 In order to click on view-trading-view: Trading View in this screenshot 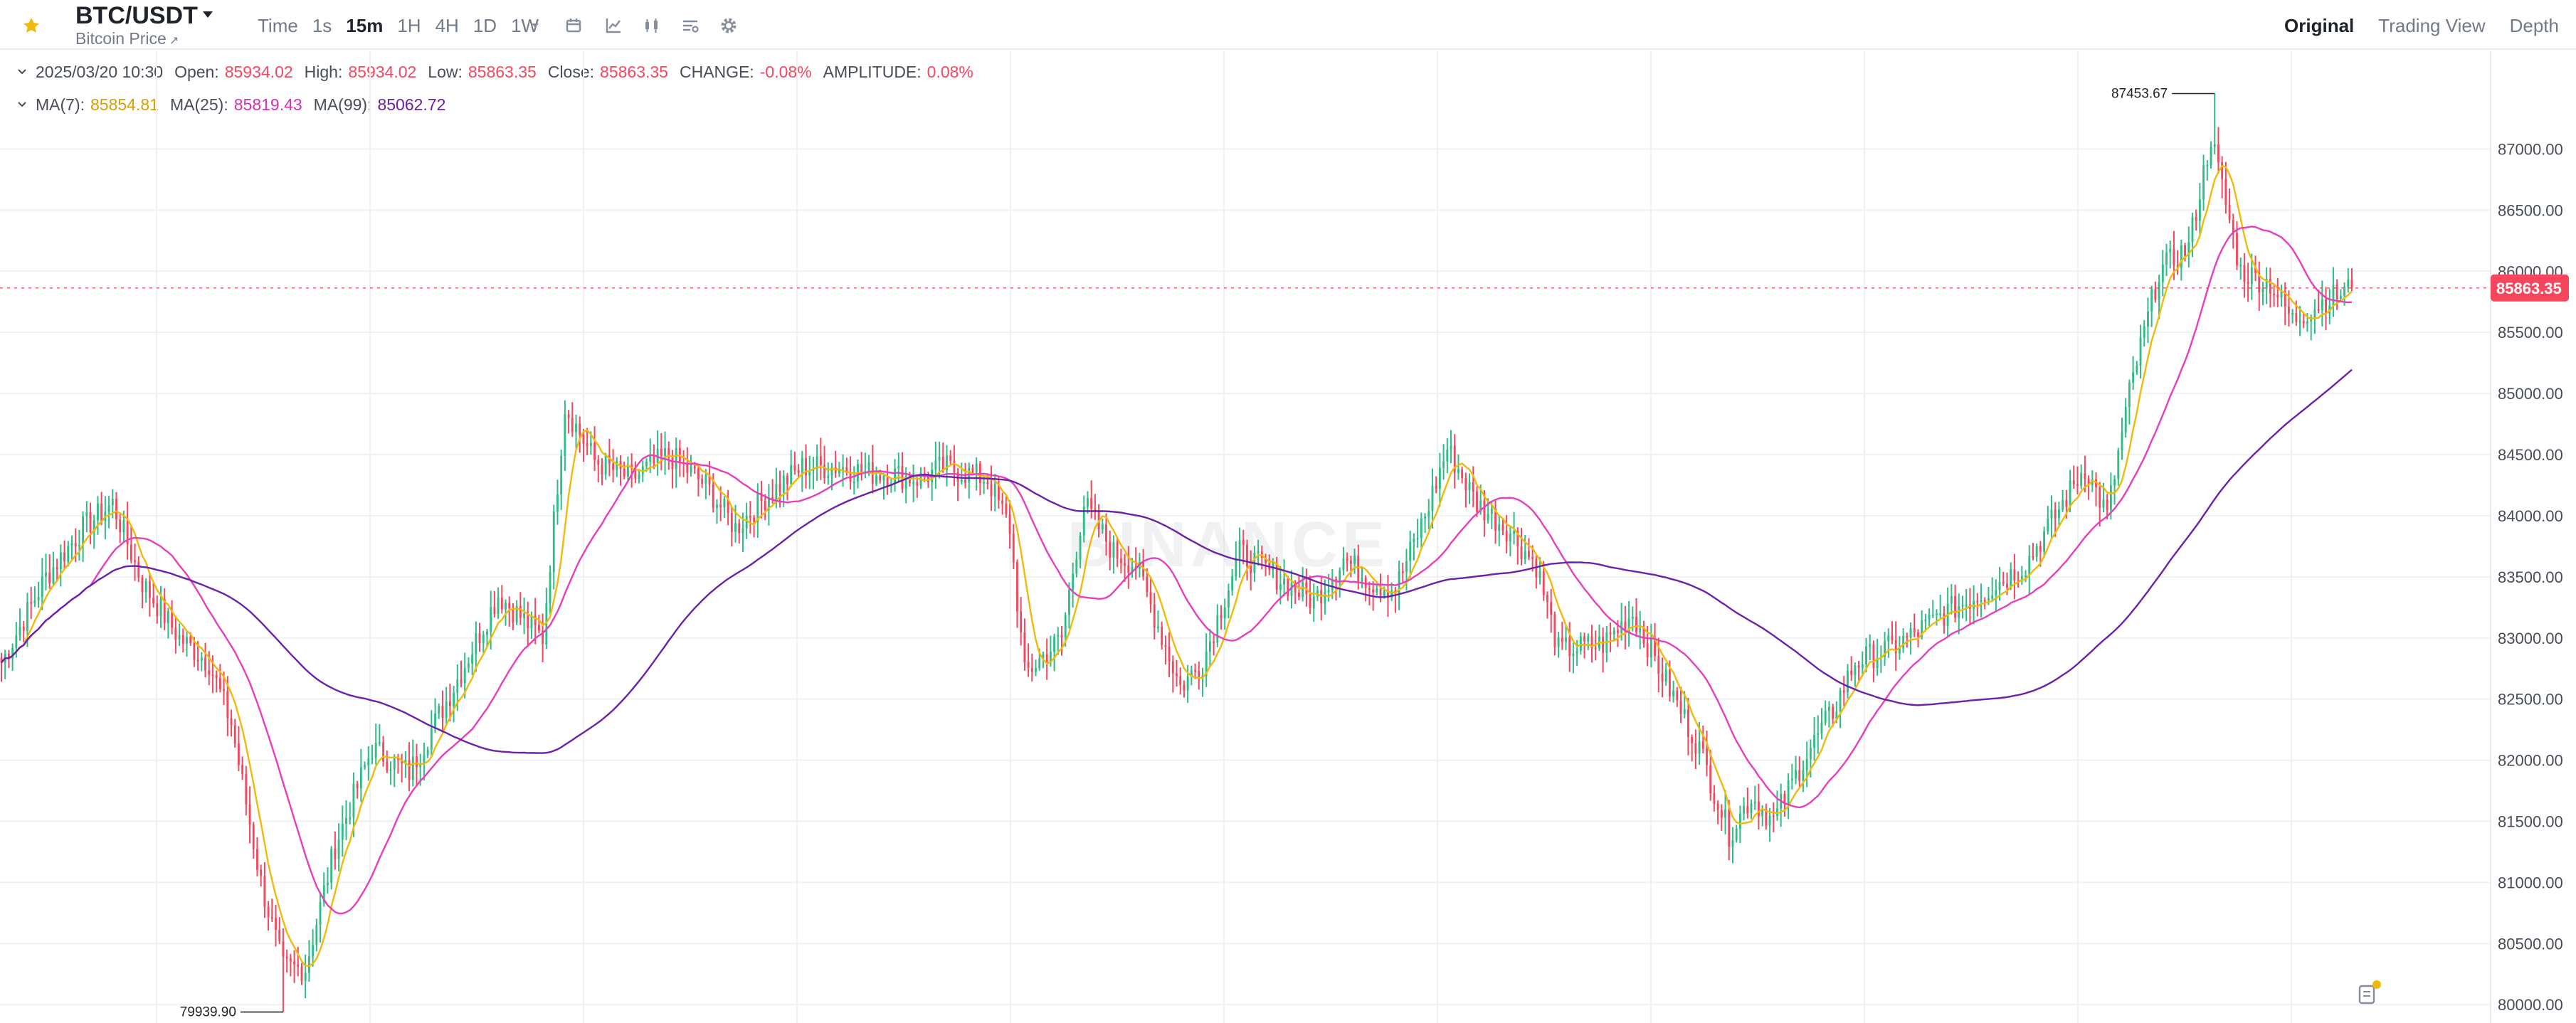, I will do `click(2432, 25)`.